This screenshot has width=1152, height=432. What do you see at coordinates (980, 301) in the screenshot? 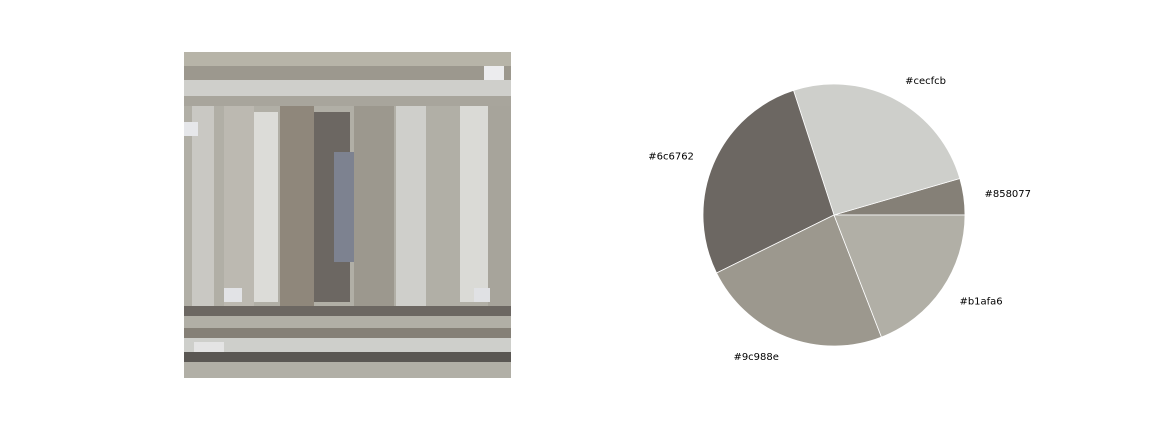
I see `pie-slice-label: #b1afa6` at bounding box center [980, 301].